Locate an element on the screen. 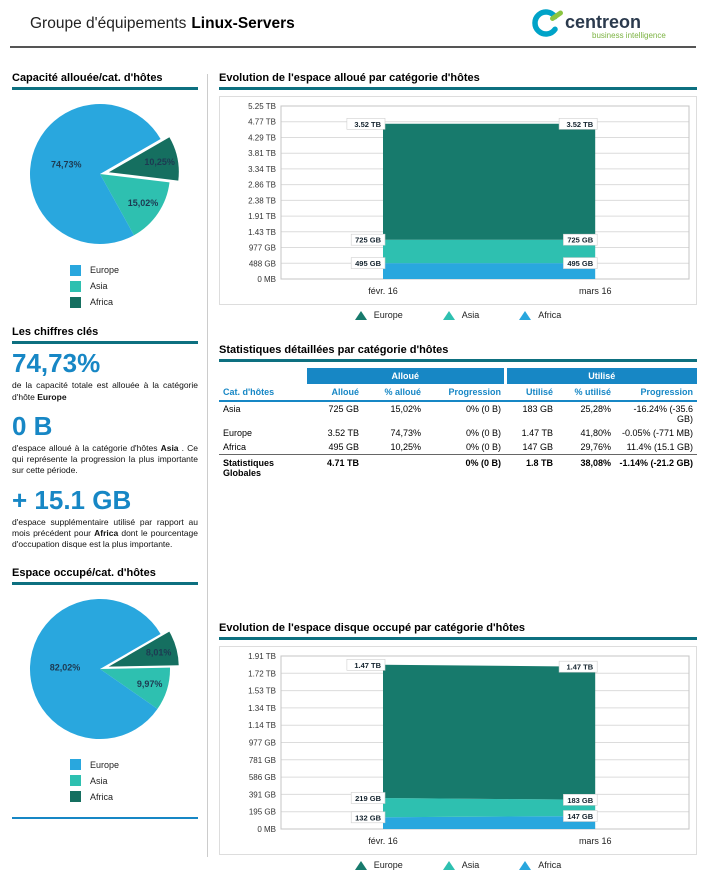 This screenshot has width=706, height=877. pie-chart-occupied: 8,01% 9,97% 82,02% is located at coordinates (104, 668).